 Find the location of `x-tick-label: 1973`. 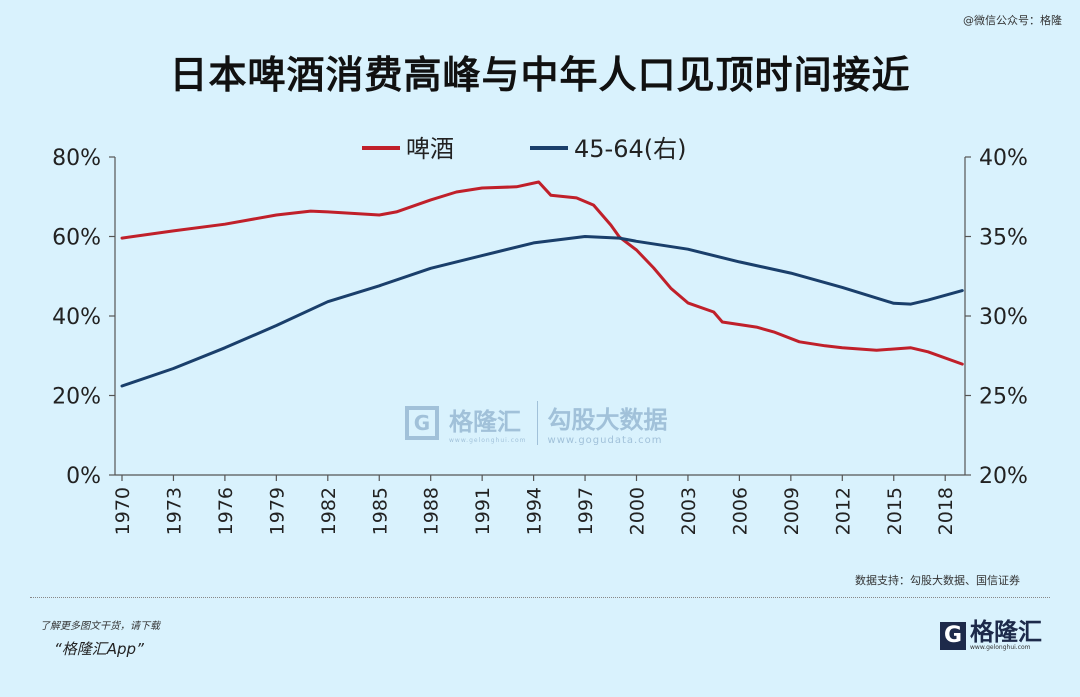

x-tick-label: 1973 is located at coordinates (174, 511).